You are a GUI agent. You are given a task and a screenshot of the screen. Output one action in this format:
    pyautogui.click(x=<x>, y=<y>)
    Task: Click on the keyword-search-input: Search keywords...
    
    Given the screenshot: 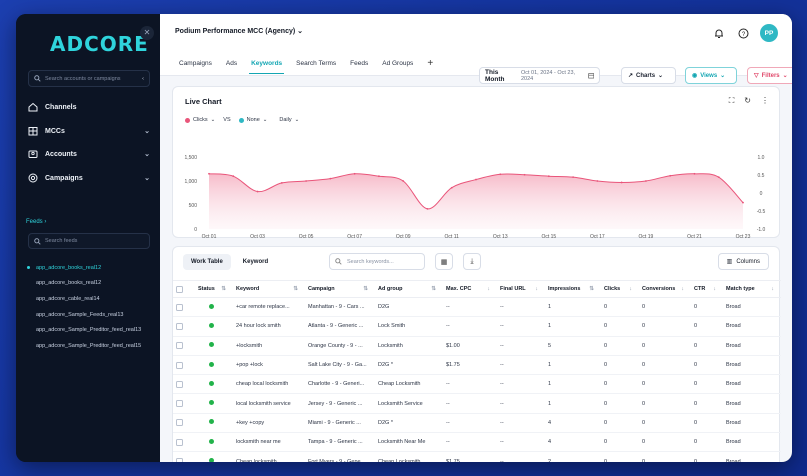 What is the action you would take?
    pyautogui.click(x=377, y=261)
    